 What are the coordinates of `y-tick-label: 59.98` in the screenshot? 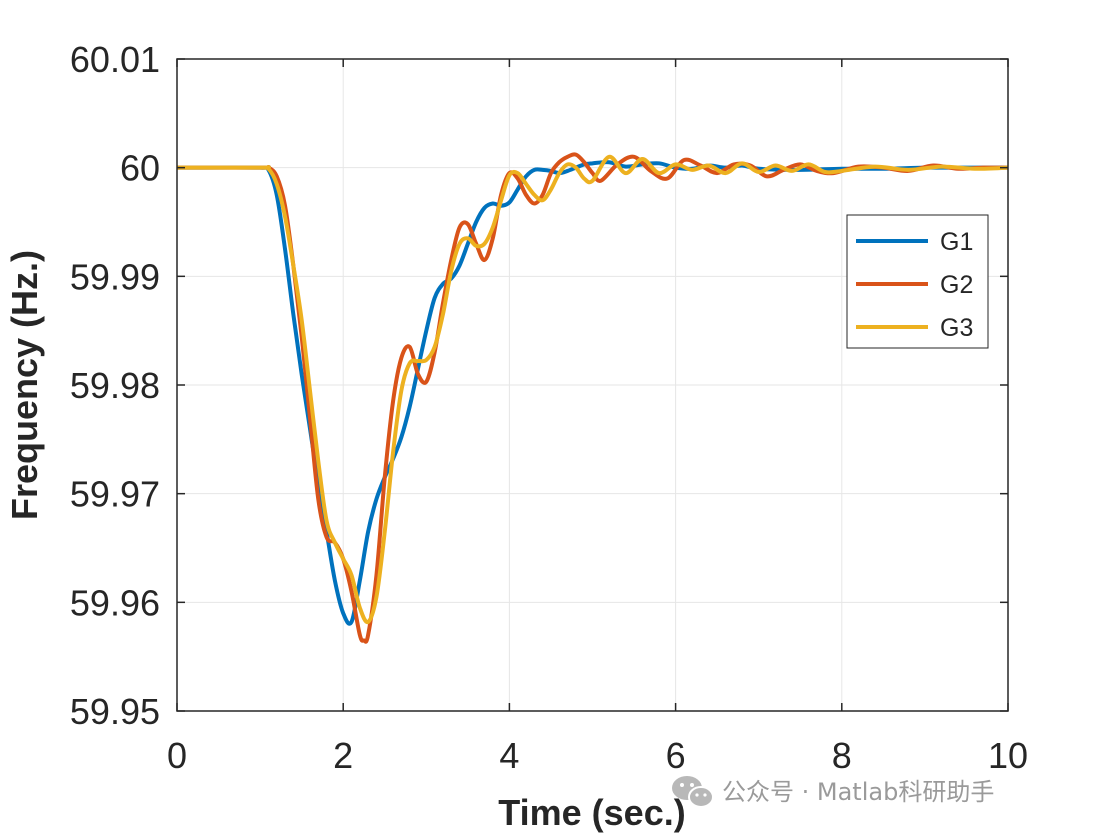 It's located at (115, 385).